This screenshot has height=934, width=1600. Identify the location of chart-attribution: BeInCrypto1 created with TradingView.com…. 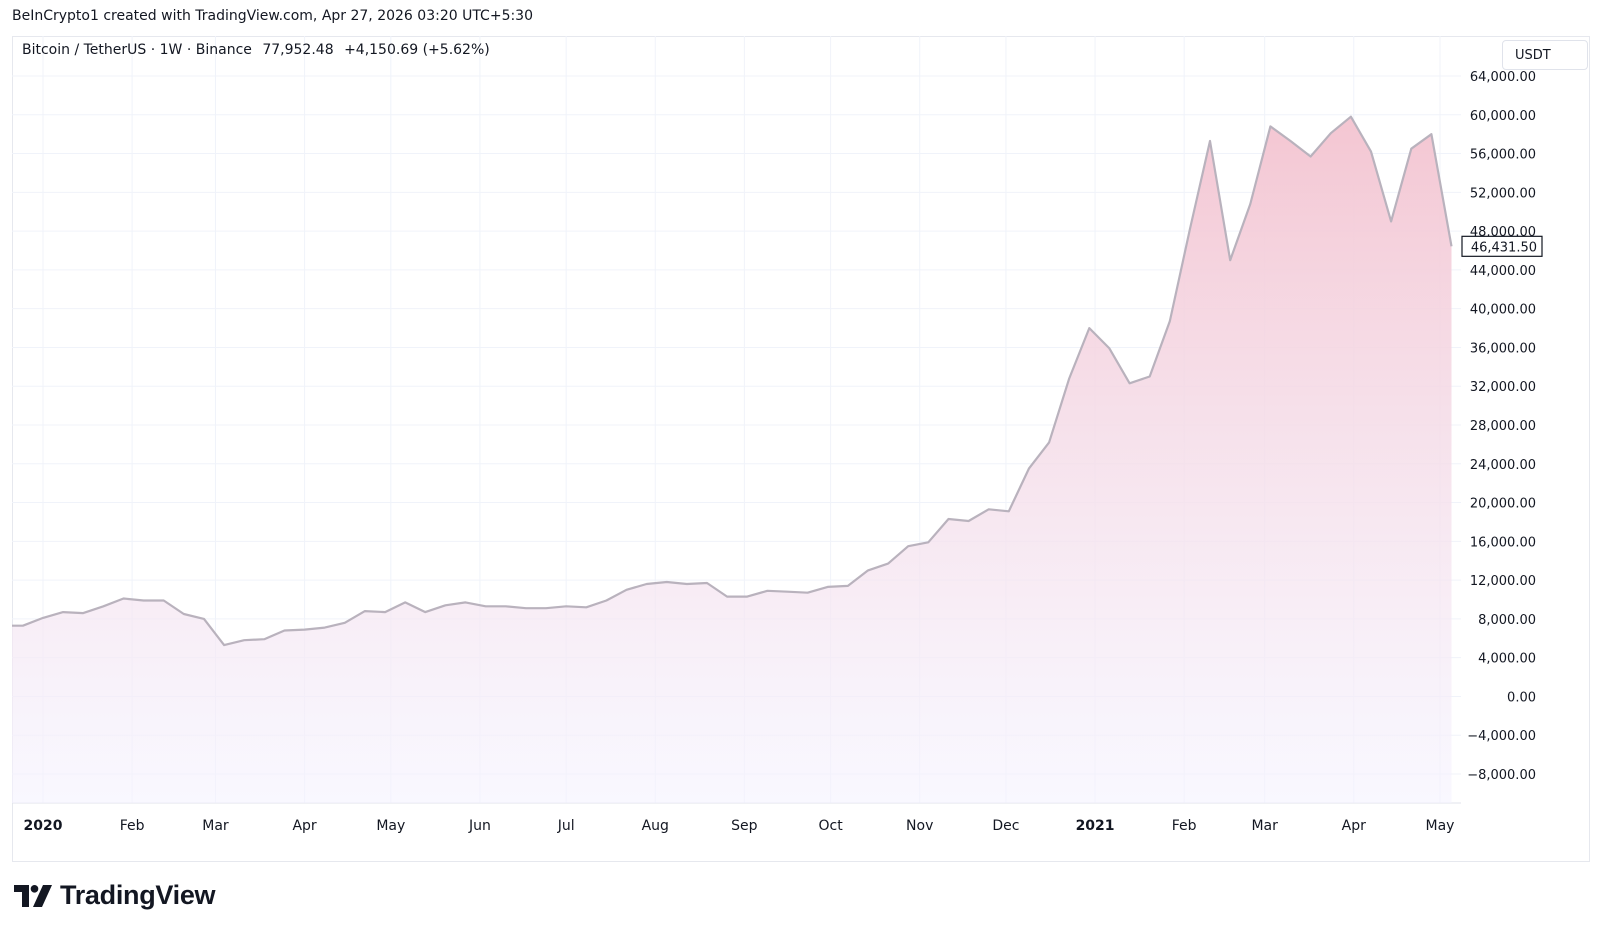
(273, 16).